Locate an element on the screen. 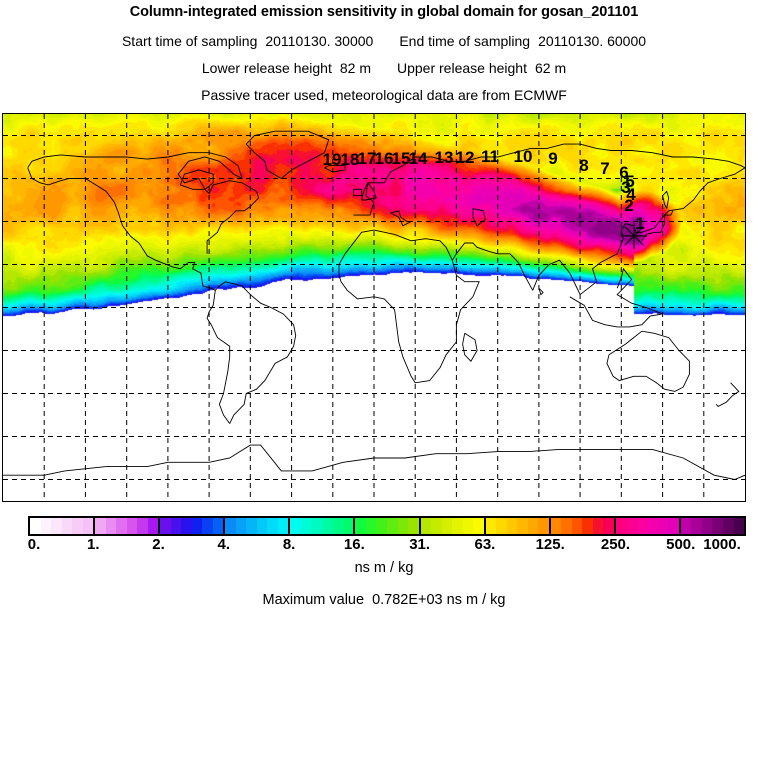  maximum-value-label: Maximum value is located at coordinates (313, 600).